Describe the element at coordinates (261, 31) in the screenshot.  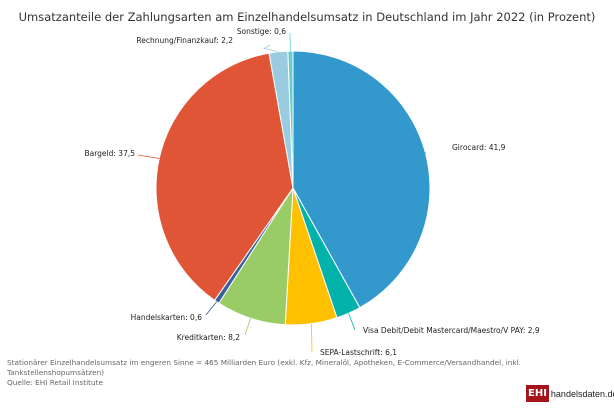
I see `slice-label: Sonstige: 0,6` at that location.